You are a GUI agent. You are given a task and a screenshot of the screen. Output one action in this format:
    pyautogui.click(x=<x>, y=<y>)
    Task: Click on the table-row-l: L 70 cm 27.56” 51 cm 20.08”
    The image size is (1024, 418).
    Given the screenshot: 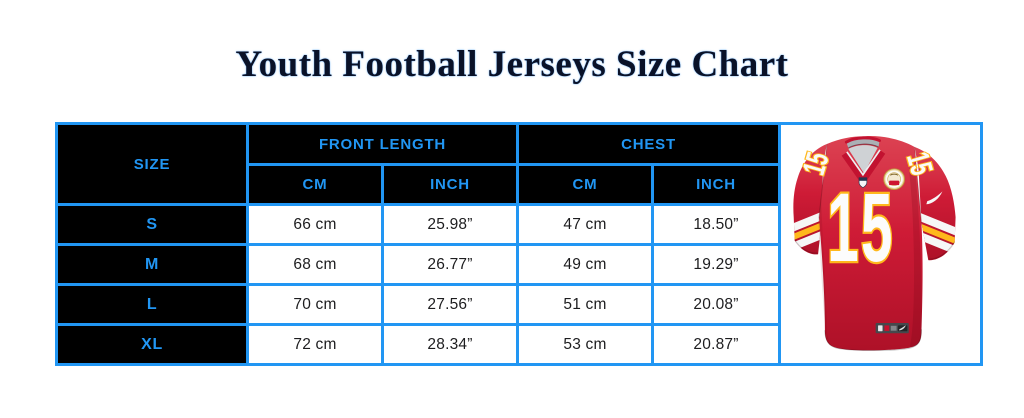 What is the action you would take?
    pyautogui.click(x=518, y=304)
    